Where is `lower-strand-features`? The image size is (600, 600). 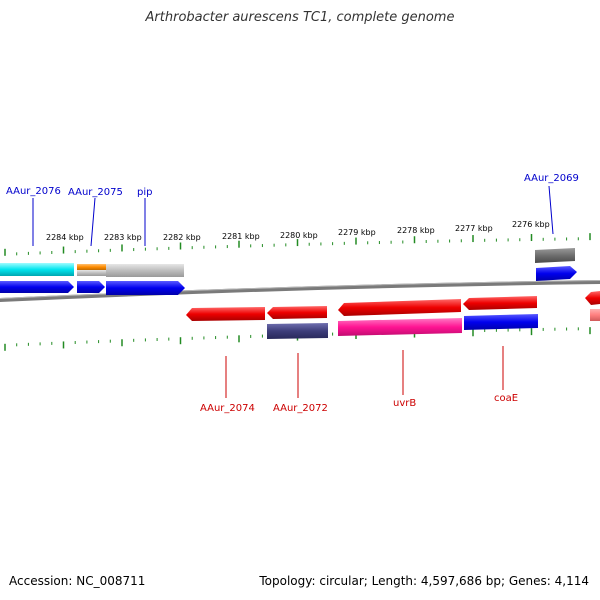 lower-strand-features is located at coordinates (393, 315).